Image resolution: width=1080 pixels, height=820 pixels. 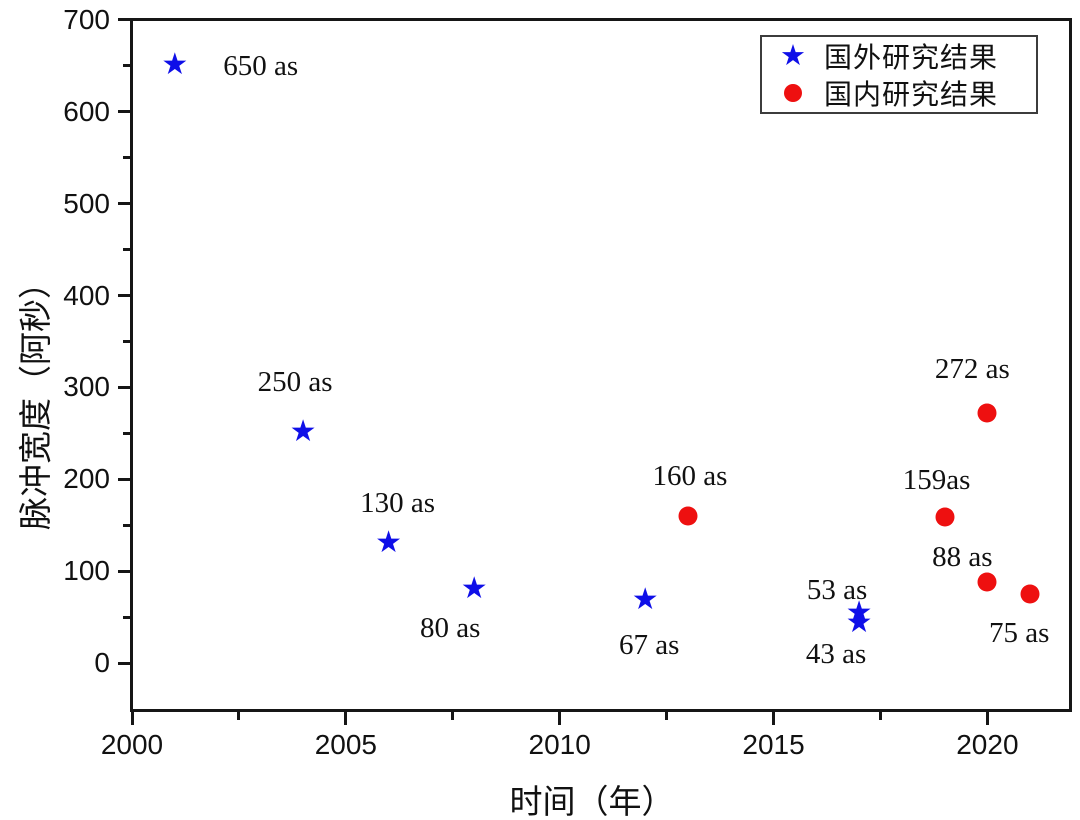 What do you see at coordinates (773, 744) in the screenshot?
I see `x-tick-label: 2015` at bounding box center [773, 744].